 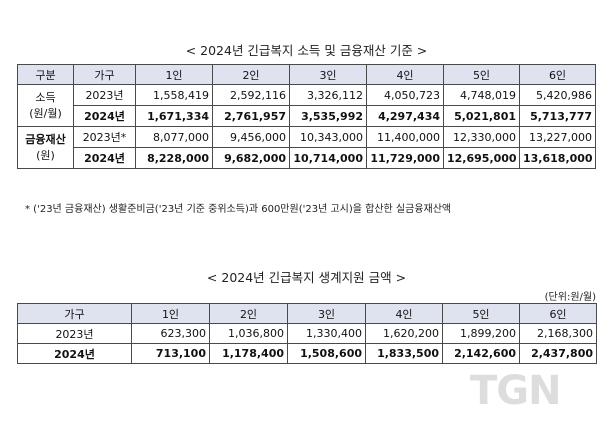 What do you see at coordinates (45, 97) in the screenshot?
I see `income-label: 소득` at bounding box center [45, 97].